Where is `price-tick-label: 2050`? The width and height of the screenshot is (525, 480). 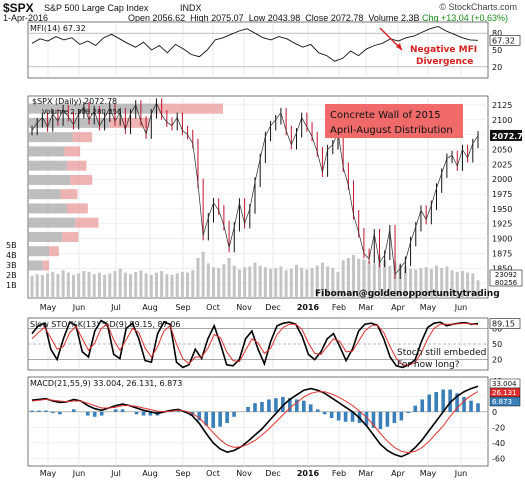
price-tick-label: 2050 is located at coordinates (502, 149).